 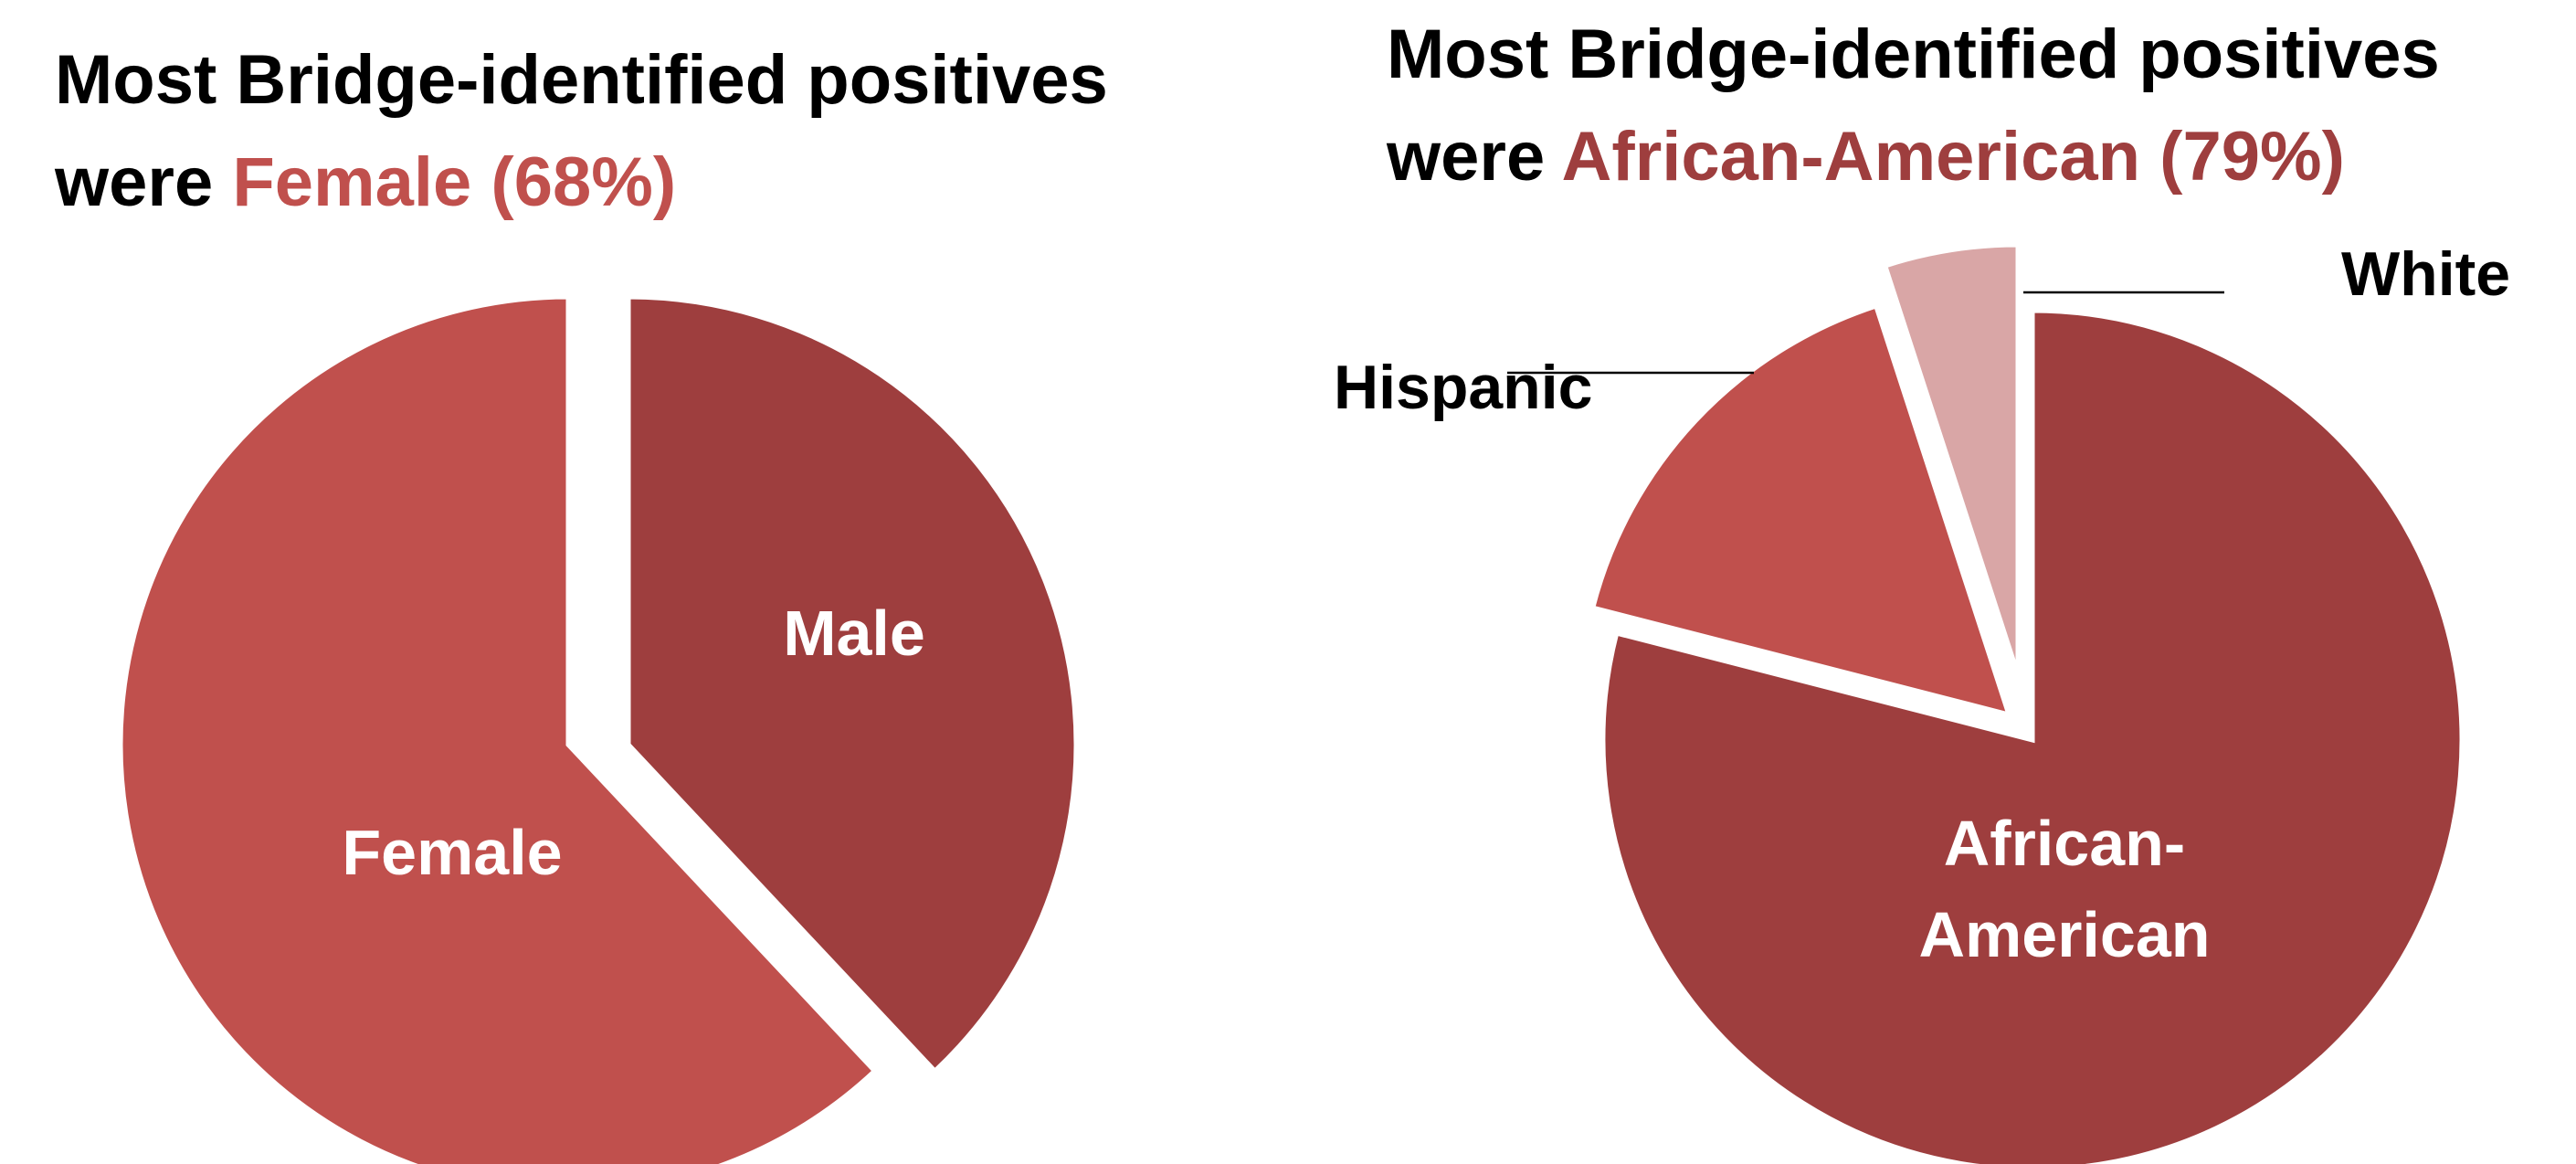 I want to click on pie-slice-white, so click(x=1951, y=459).